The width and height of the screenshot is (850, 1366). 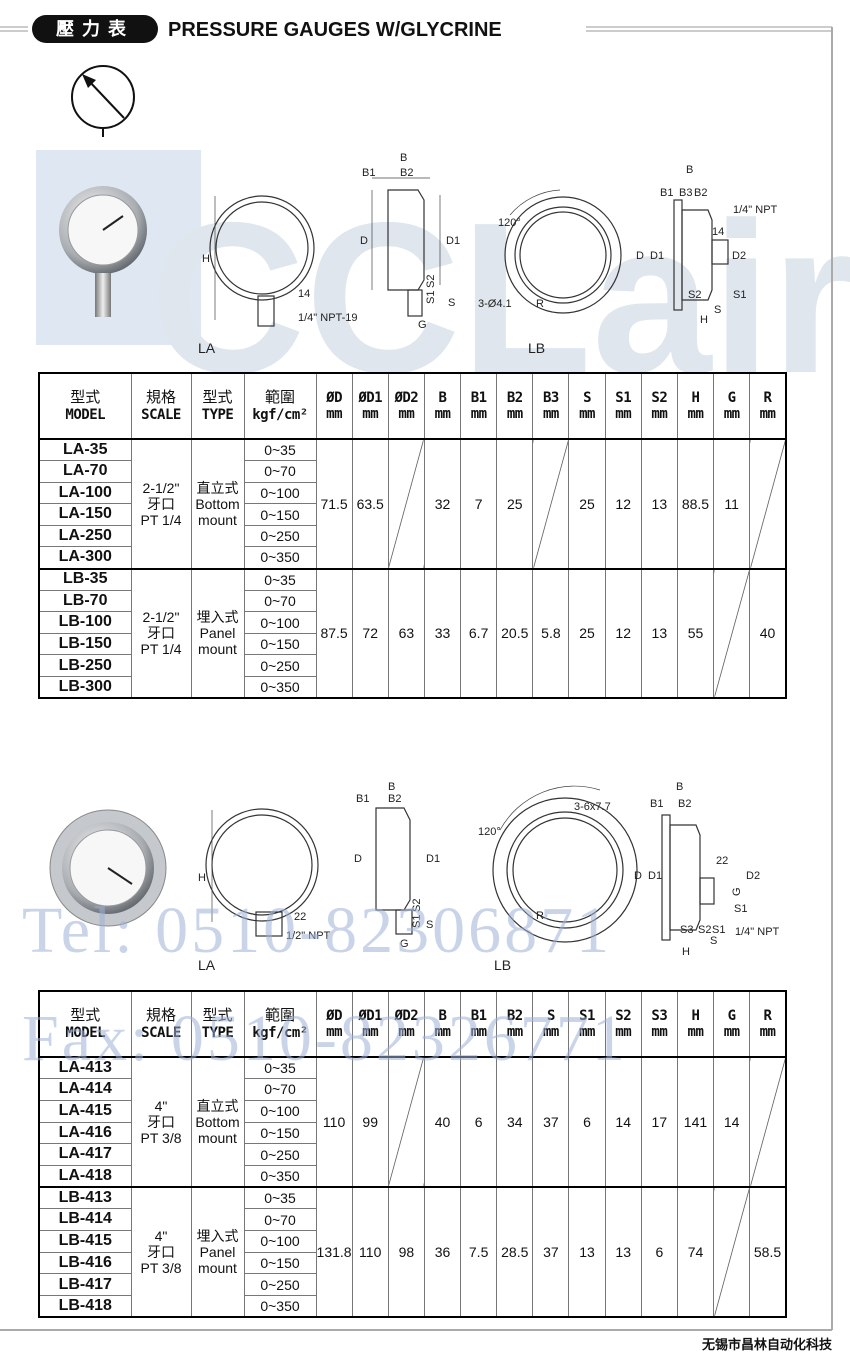 What do you see at coordinates (755, 210) in the screenshot?
I see `label: 1/4" NPT` at bounding box center [755, 210].